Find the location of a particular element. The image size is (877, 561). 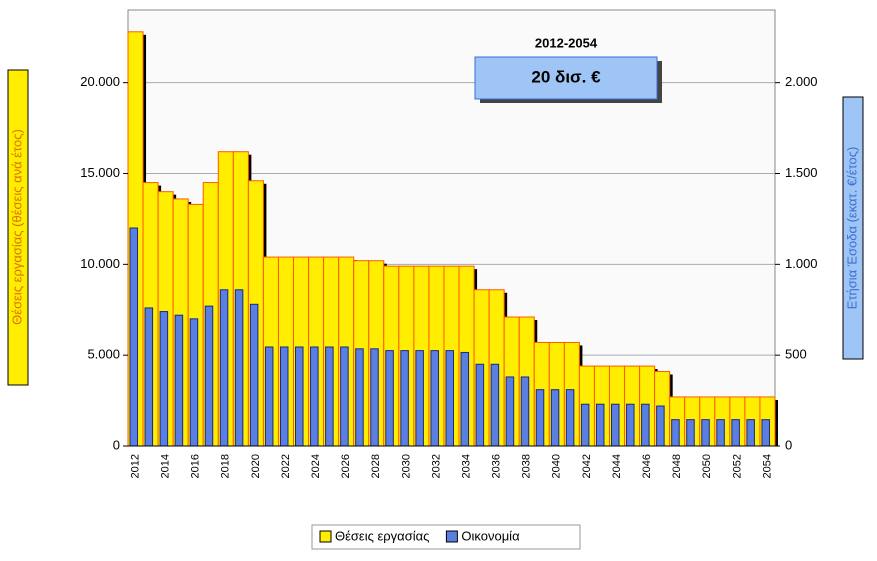

y2-tick-label: 0 is located at coordinates (788, 444).